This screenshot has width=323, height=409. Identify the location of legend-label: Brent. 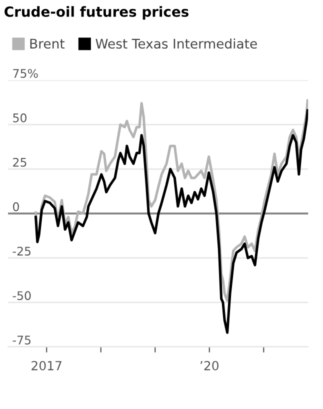
(47, 43).